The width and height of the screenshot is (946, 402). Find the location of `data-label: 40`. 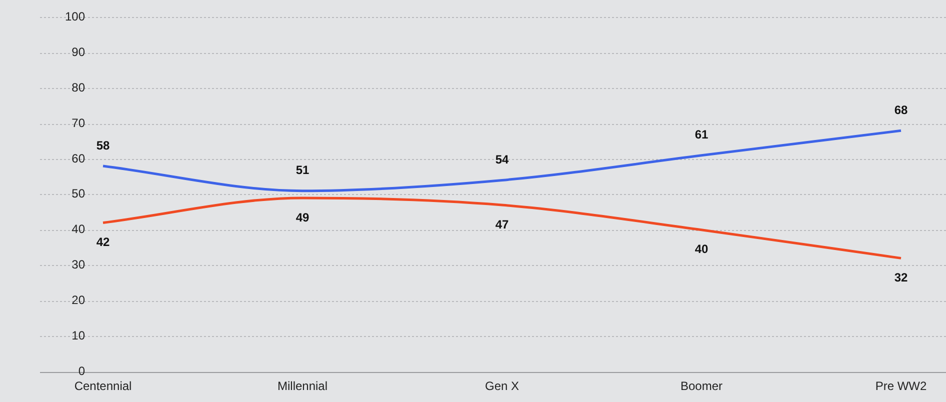

data-label: 40 is located at coordinates (701, 249).